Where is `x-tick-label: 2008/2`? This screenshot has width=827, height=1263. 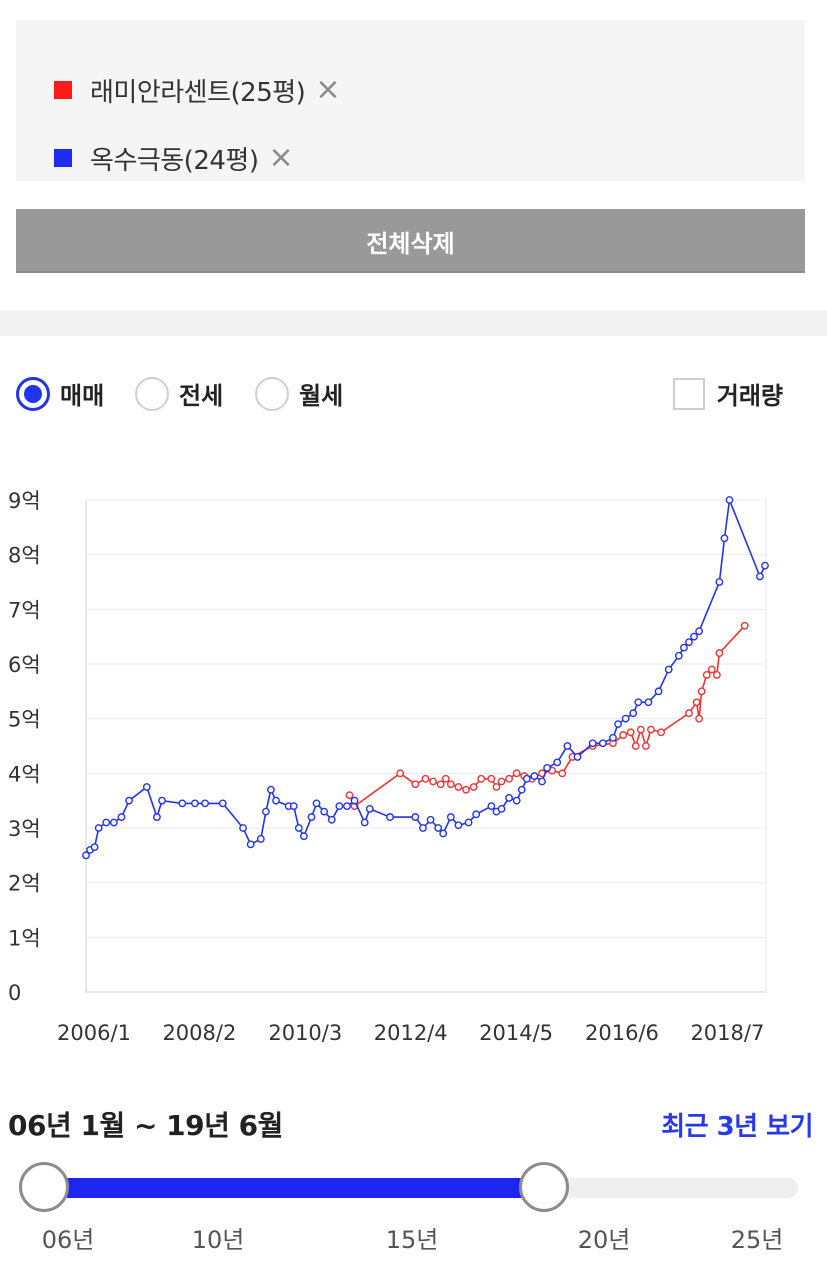
x-tick-label: 2008/2 is located at coordinates (199, 1033).